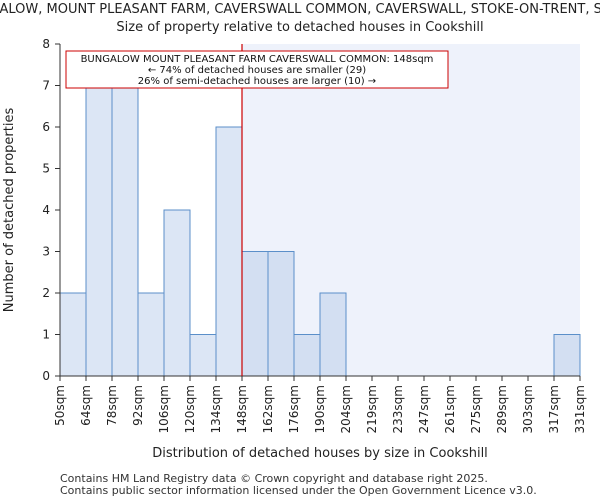 This screenshot has height=500, width=600. What do you see at coordinates (281, 314) in the screenshot?
I see `bar-162sqm` at bounding box center [281, 314].